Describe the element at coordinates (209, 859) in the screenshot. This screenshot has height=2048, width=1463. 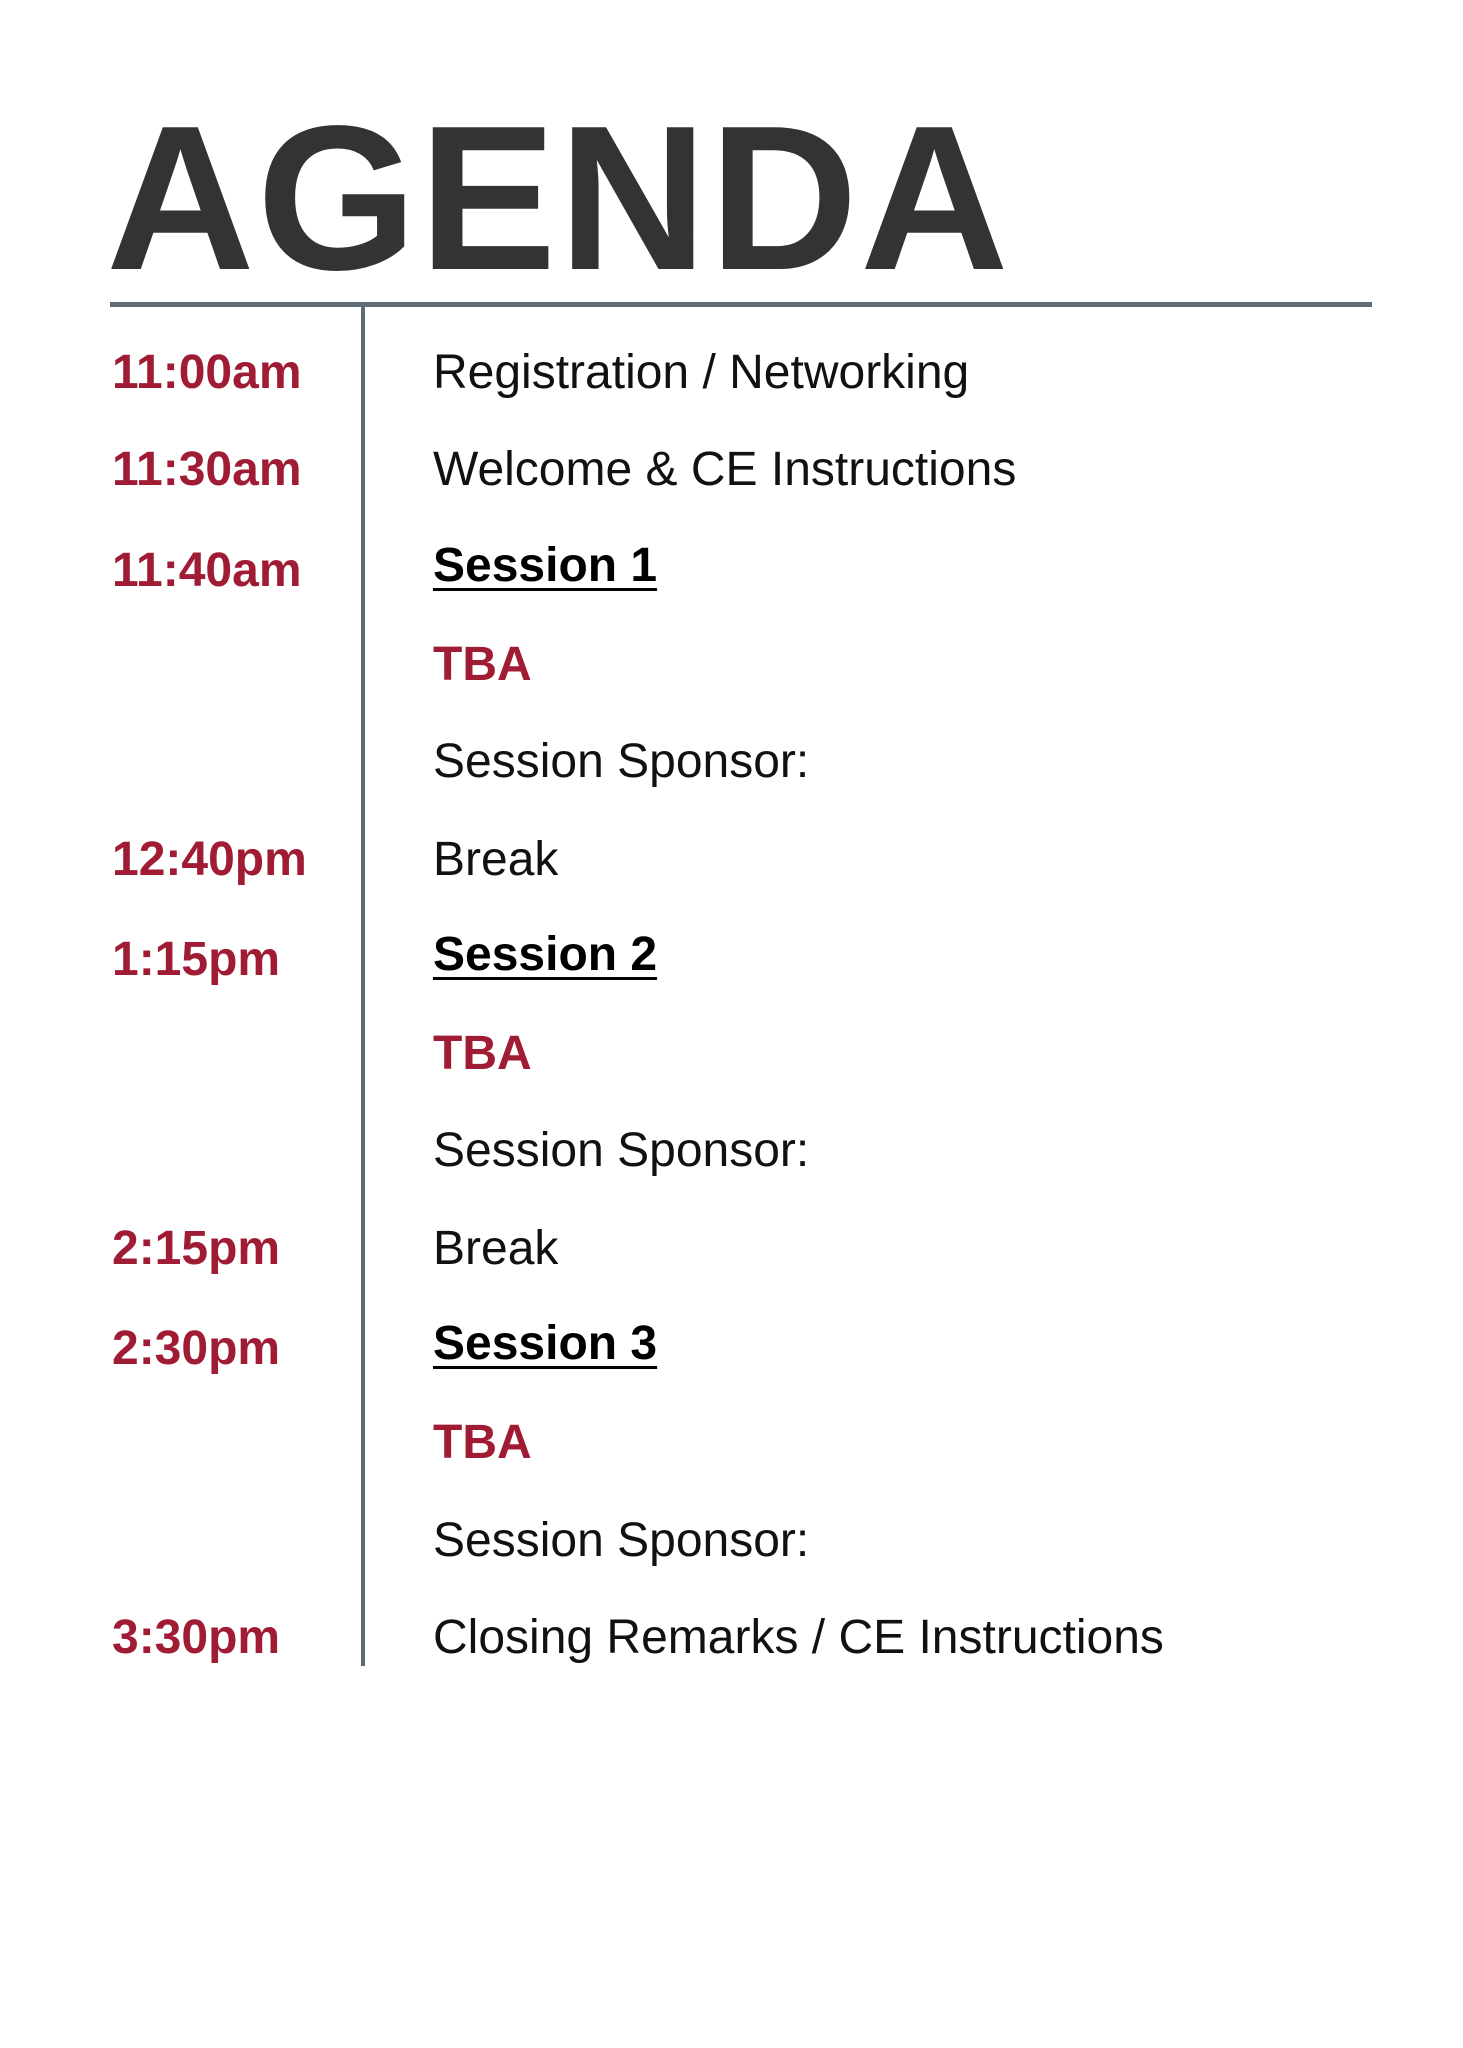
I see `time: 12:40pm` at that location.